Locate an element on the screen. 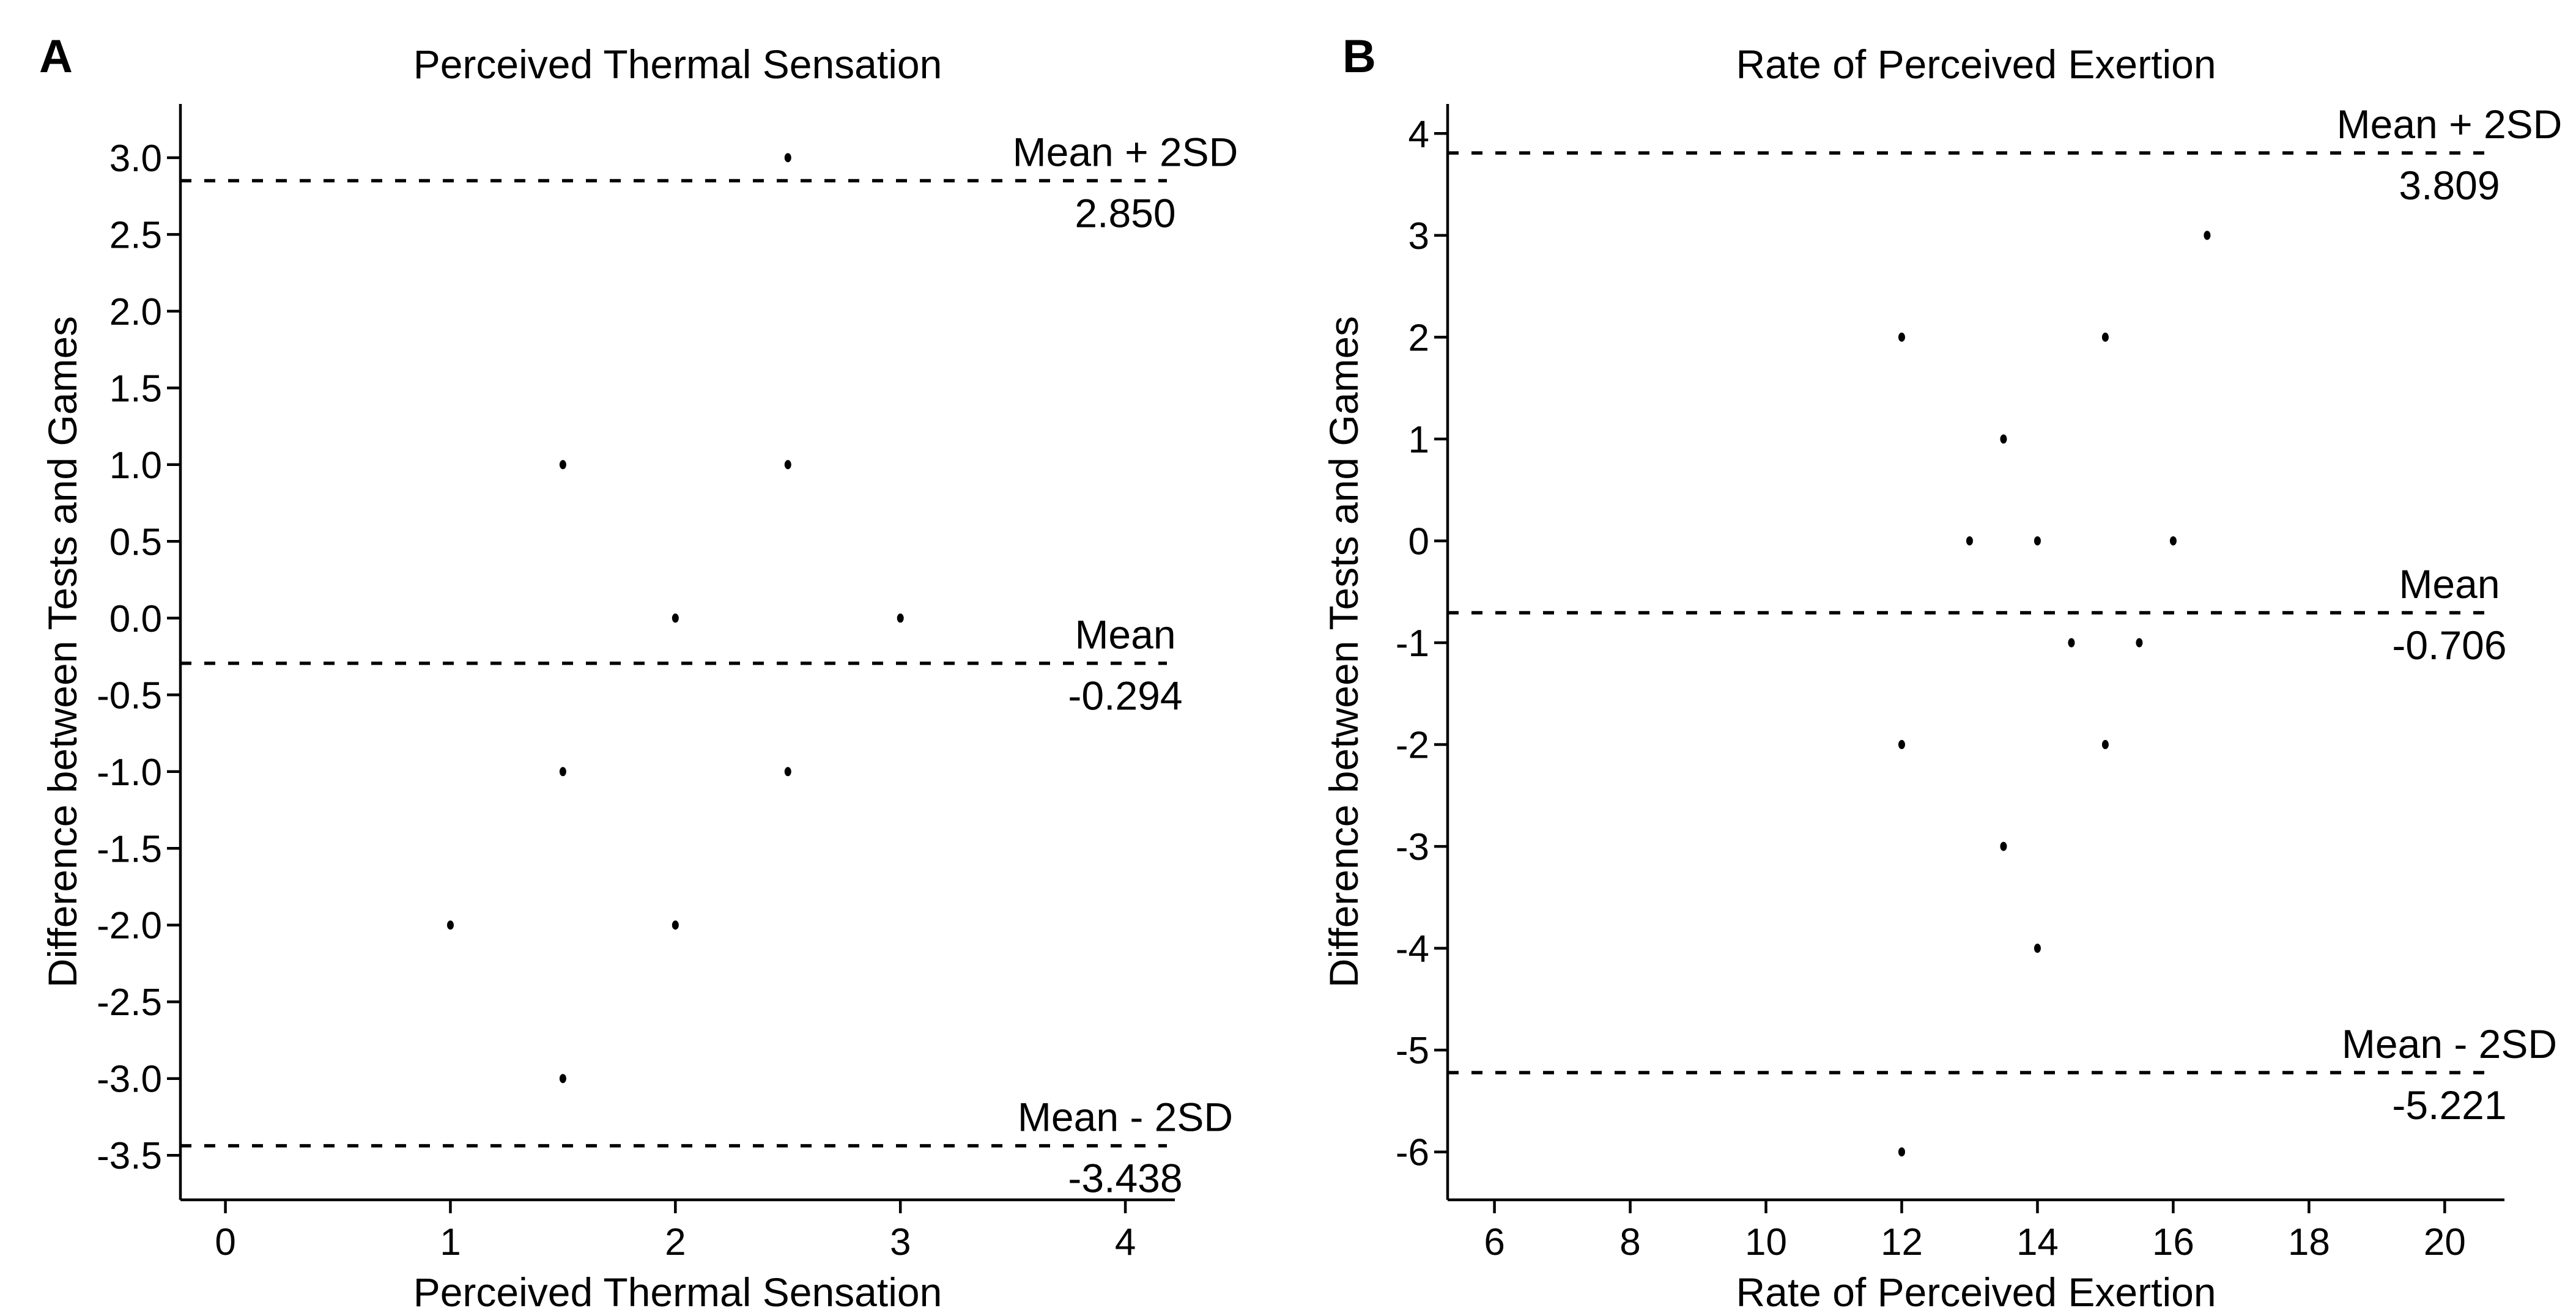 This screenshot has height=1316, width=2576. reference-line-value: -5.221 is located at coordinates (2449, 1105).